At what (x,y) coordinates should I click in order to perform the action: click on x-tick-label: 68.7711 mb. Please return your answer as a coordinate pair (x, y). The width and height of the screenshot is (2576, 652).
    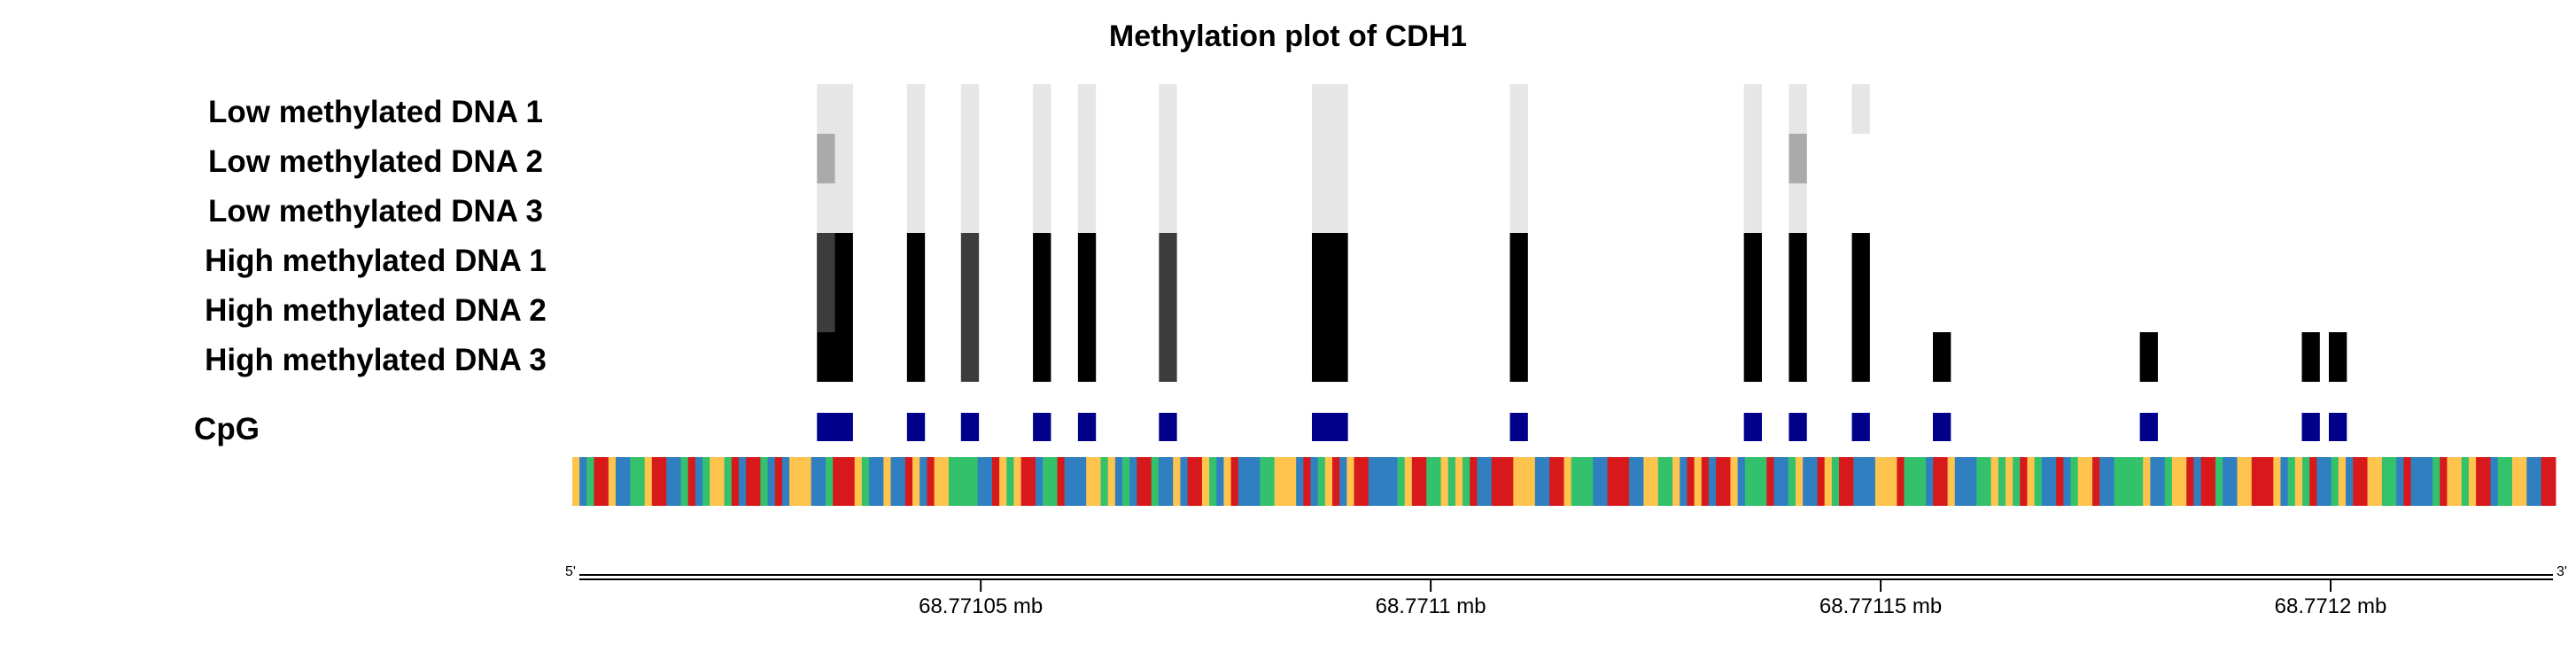
    Looking at the image, I should click on (1431, 606).